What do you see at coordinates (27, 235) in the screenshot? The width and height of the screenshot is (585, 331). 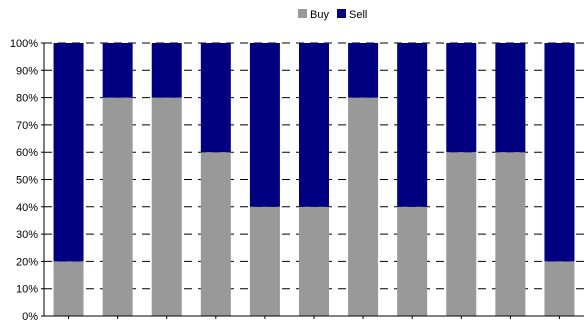 I see `y-tick-label: 30%` at bounding box center [27, 235].